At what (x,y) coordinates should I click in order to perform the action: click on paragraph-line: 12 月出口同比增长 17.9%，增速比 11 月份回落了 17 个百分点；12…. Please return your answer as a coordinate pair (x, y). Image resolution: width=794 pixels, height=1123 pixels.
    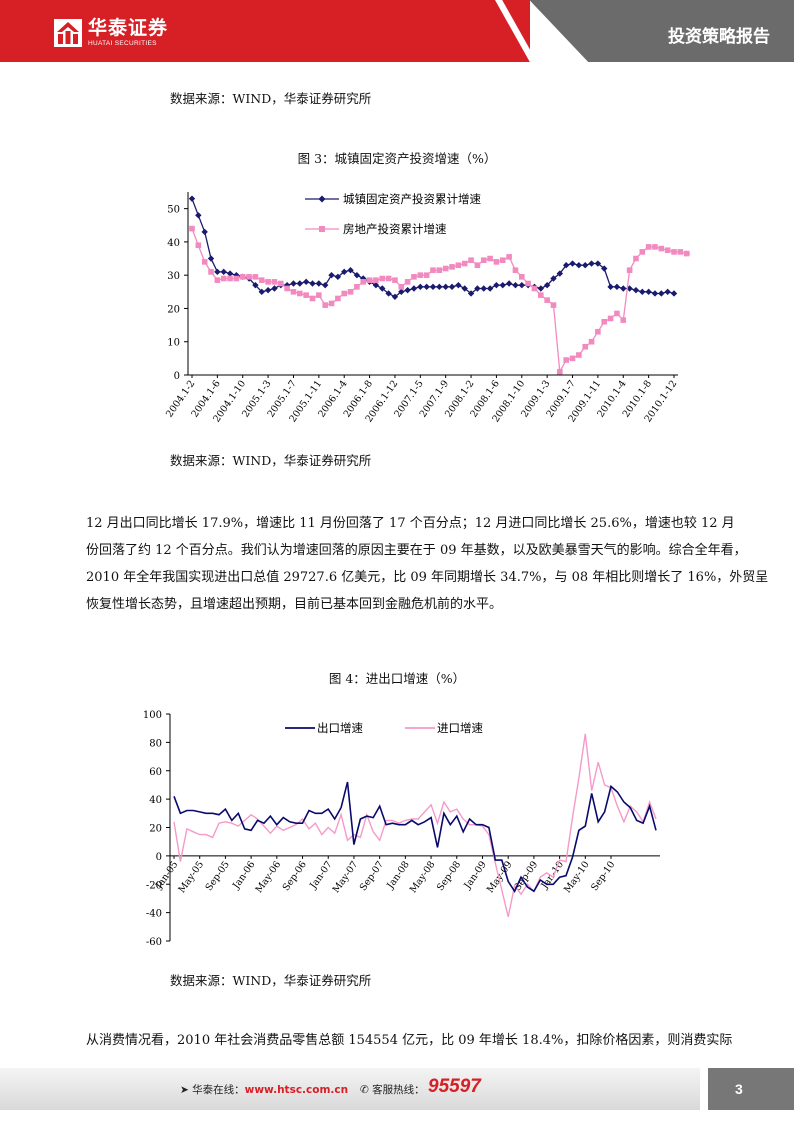
    Looking at the image, I should click on (410, 523).